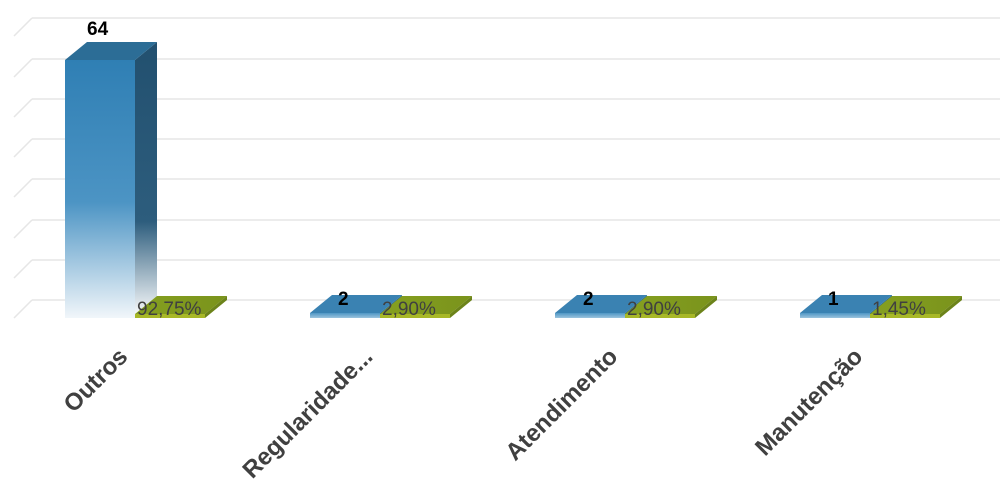 The image size is (1003, 484). I want to click on data-label-percent: 92,75%, so click(169, 309).